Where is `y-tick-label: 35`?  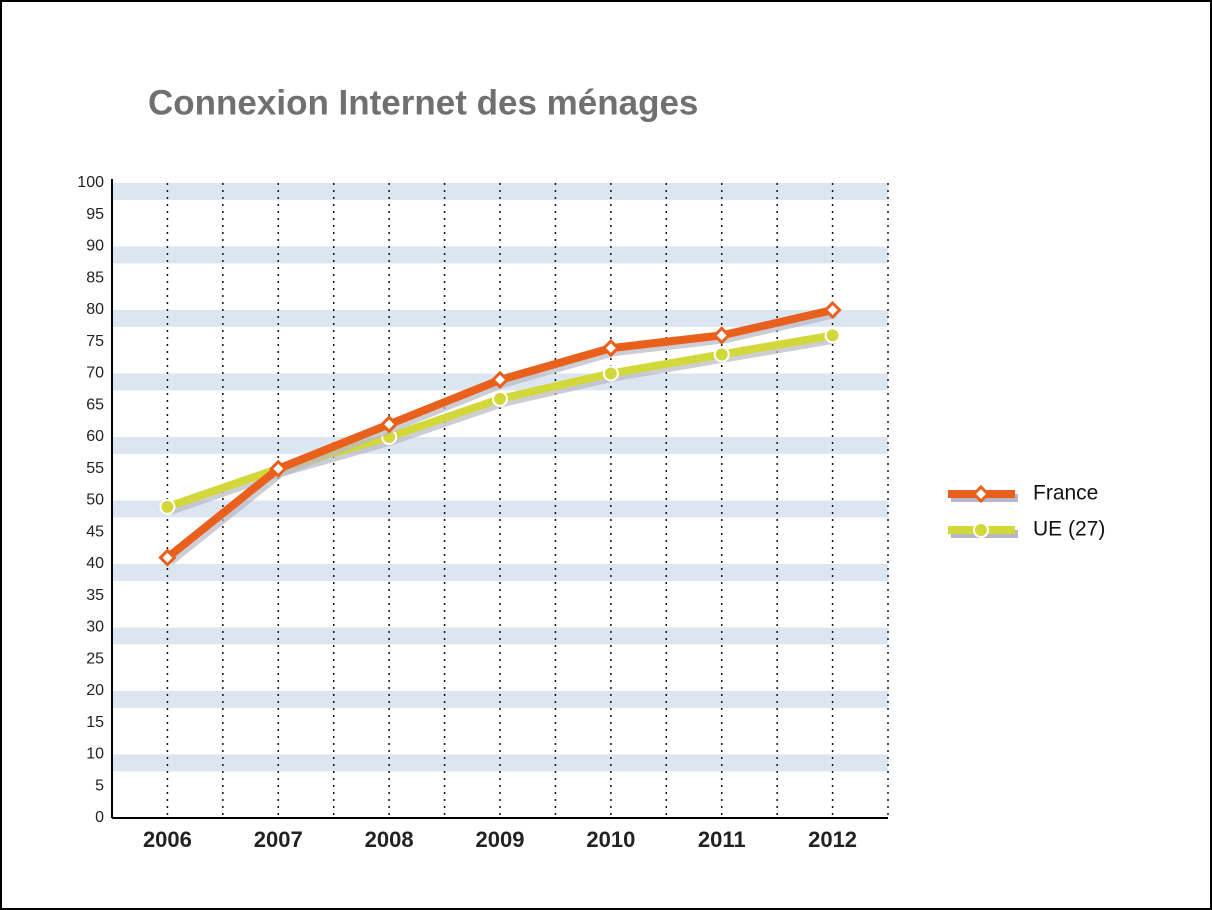
y-tick-label: 35 is located at coordinates (95, 595).